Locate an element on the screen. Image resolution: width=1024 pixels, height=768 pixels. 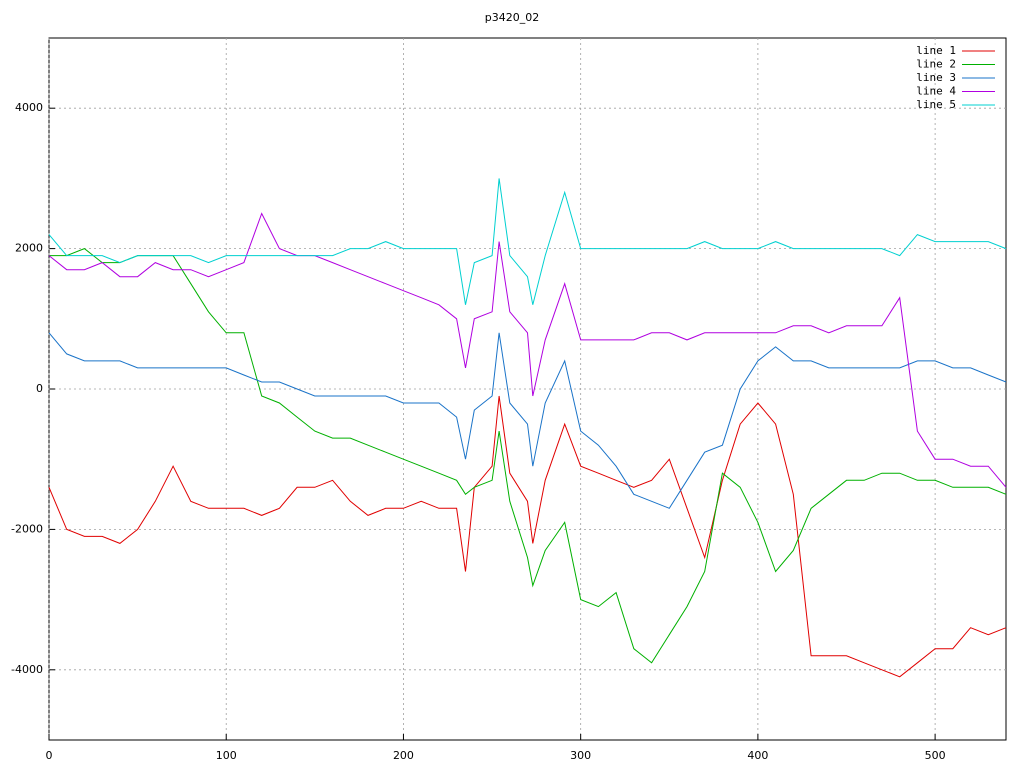
legend-label: line 1 is located at coordinates (936, 50).